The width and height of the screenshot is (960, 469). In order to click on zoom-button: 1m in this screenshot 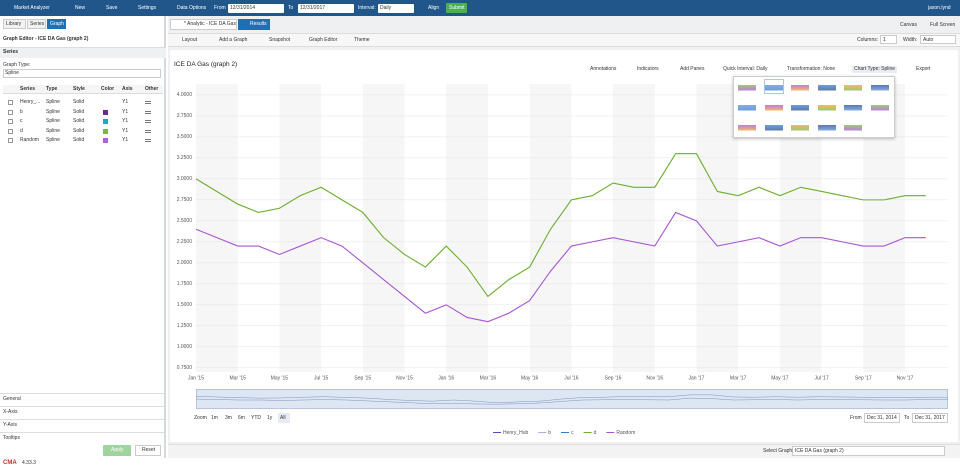, I will do `click(214, 418)`.